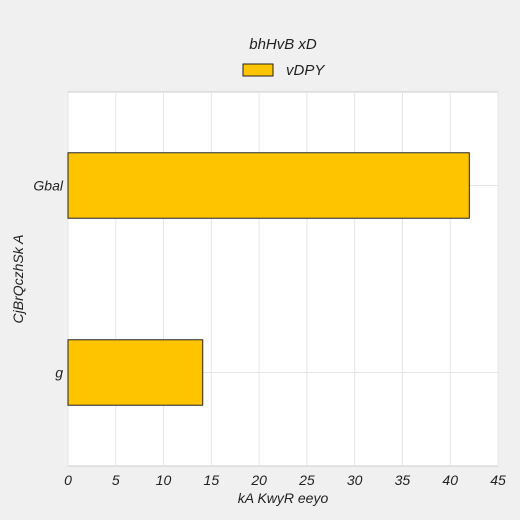  Describe the element at coordinates (283, 57) in the screenshot. I see `legend: bhHvB xD vDPY` at that location.